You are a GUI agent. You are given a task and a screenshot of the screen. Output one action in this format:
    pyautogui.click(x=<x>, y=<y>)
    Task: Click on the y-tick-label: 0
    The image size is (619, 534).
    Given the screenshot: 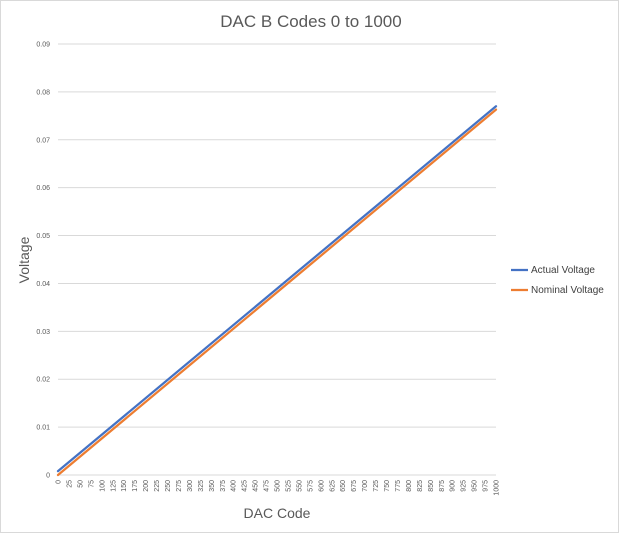 What is the action you would take?
    pyautogui.click(x=48, y=476)
    